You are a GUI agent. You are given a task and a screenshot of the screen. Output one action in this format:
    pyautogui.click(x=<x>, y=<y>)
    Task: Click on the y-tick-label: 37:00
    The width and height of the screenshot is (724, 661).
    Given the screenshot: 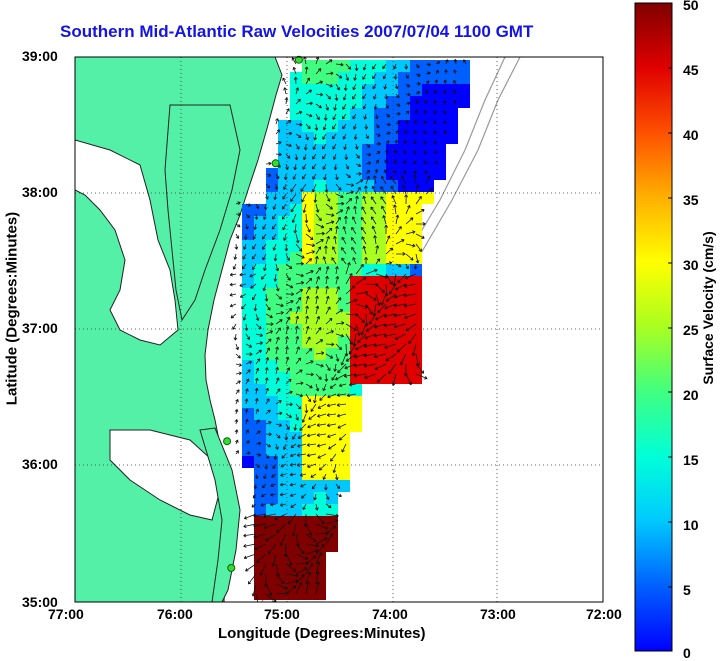 What is the action you would take?
    pyautogui.click(x=40, y=328)
    